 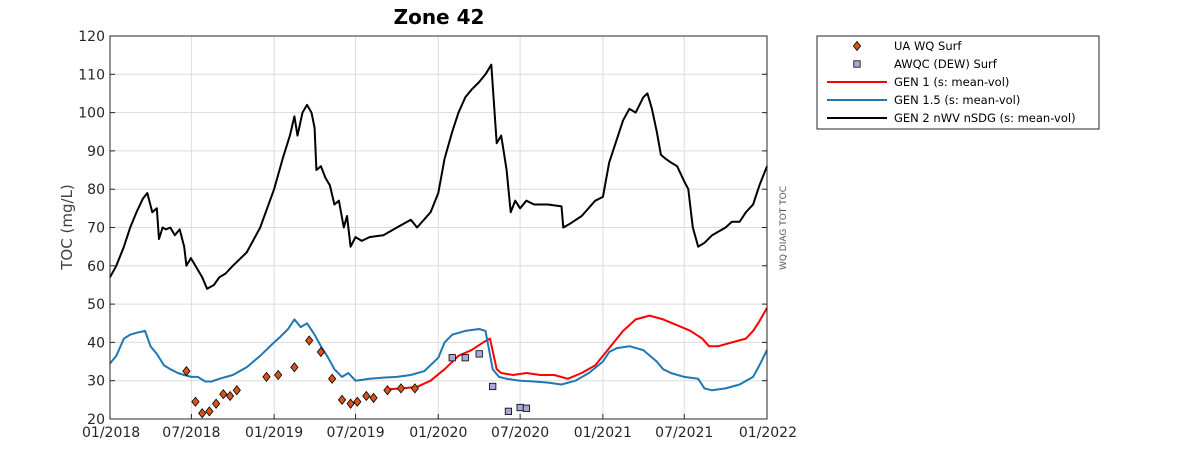 What do you see at coordinates (191, 433) in the screenshot?
I see `x-tick-label: 07/2018` at bounding box center [191, 433].